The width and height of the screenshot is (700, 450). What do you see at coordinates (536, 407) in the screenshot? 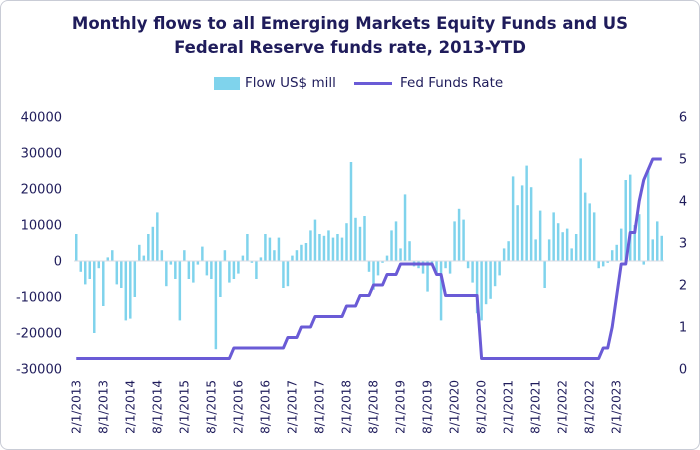
I see `x-tick-label: 8/1/2021` at bounding box center [536, 407].